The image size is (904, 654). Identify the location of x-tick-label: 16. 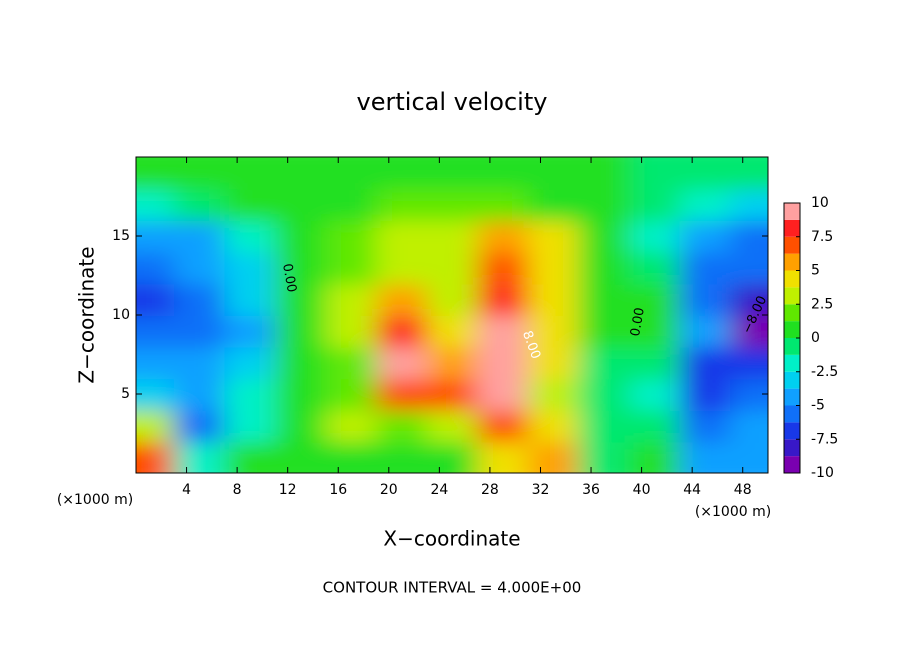
(338, 490).